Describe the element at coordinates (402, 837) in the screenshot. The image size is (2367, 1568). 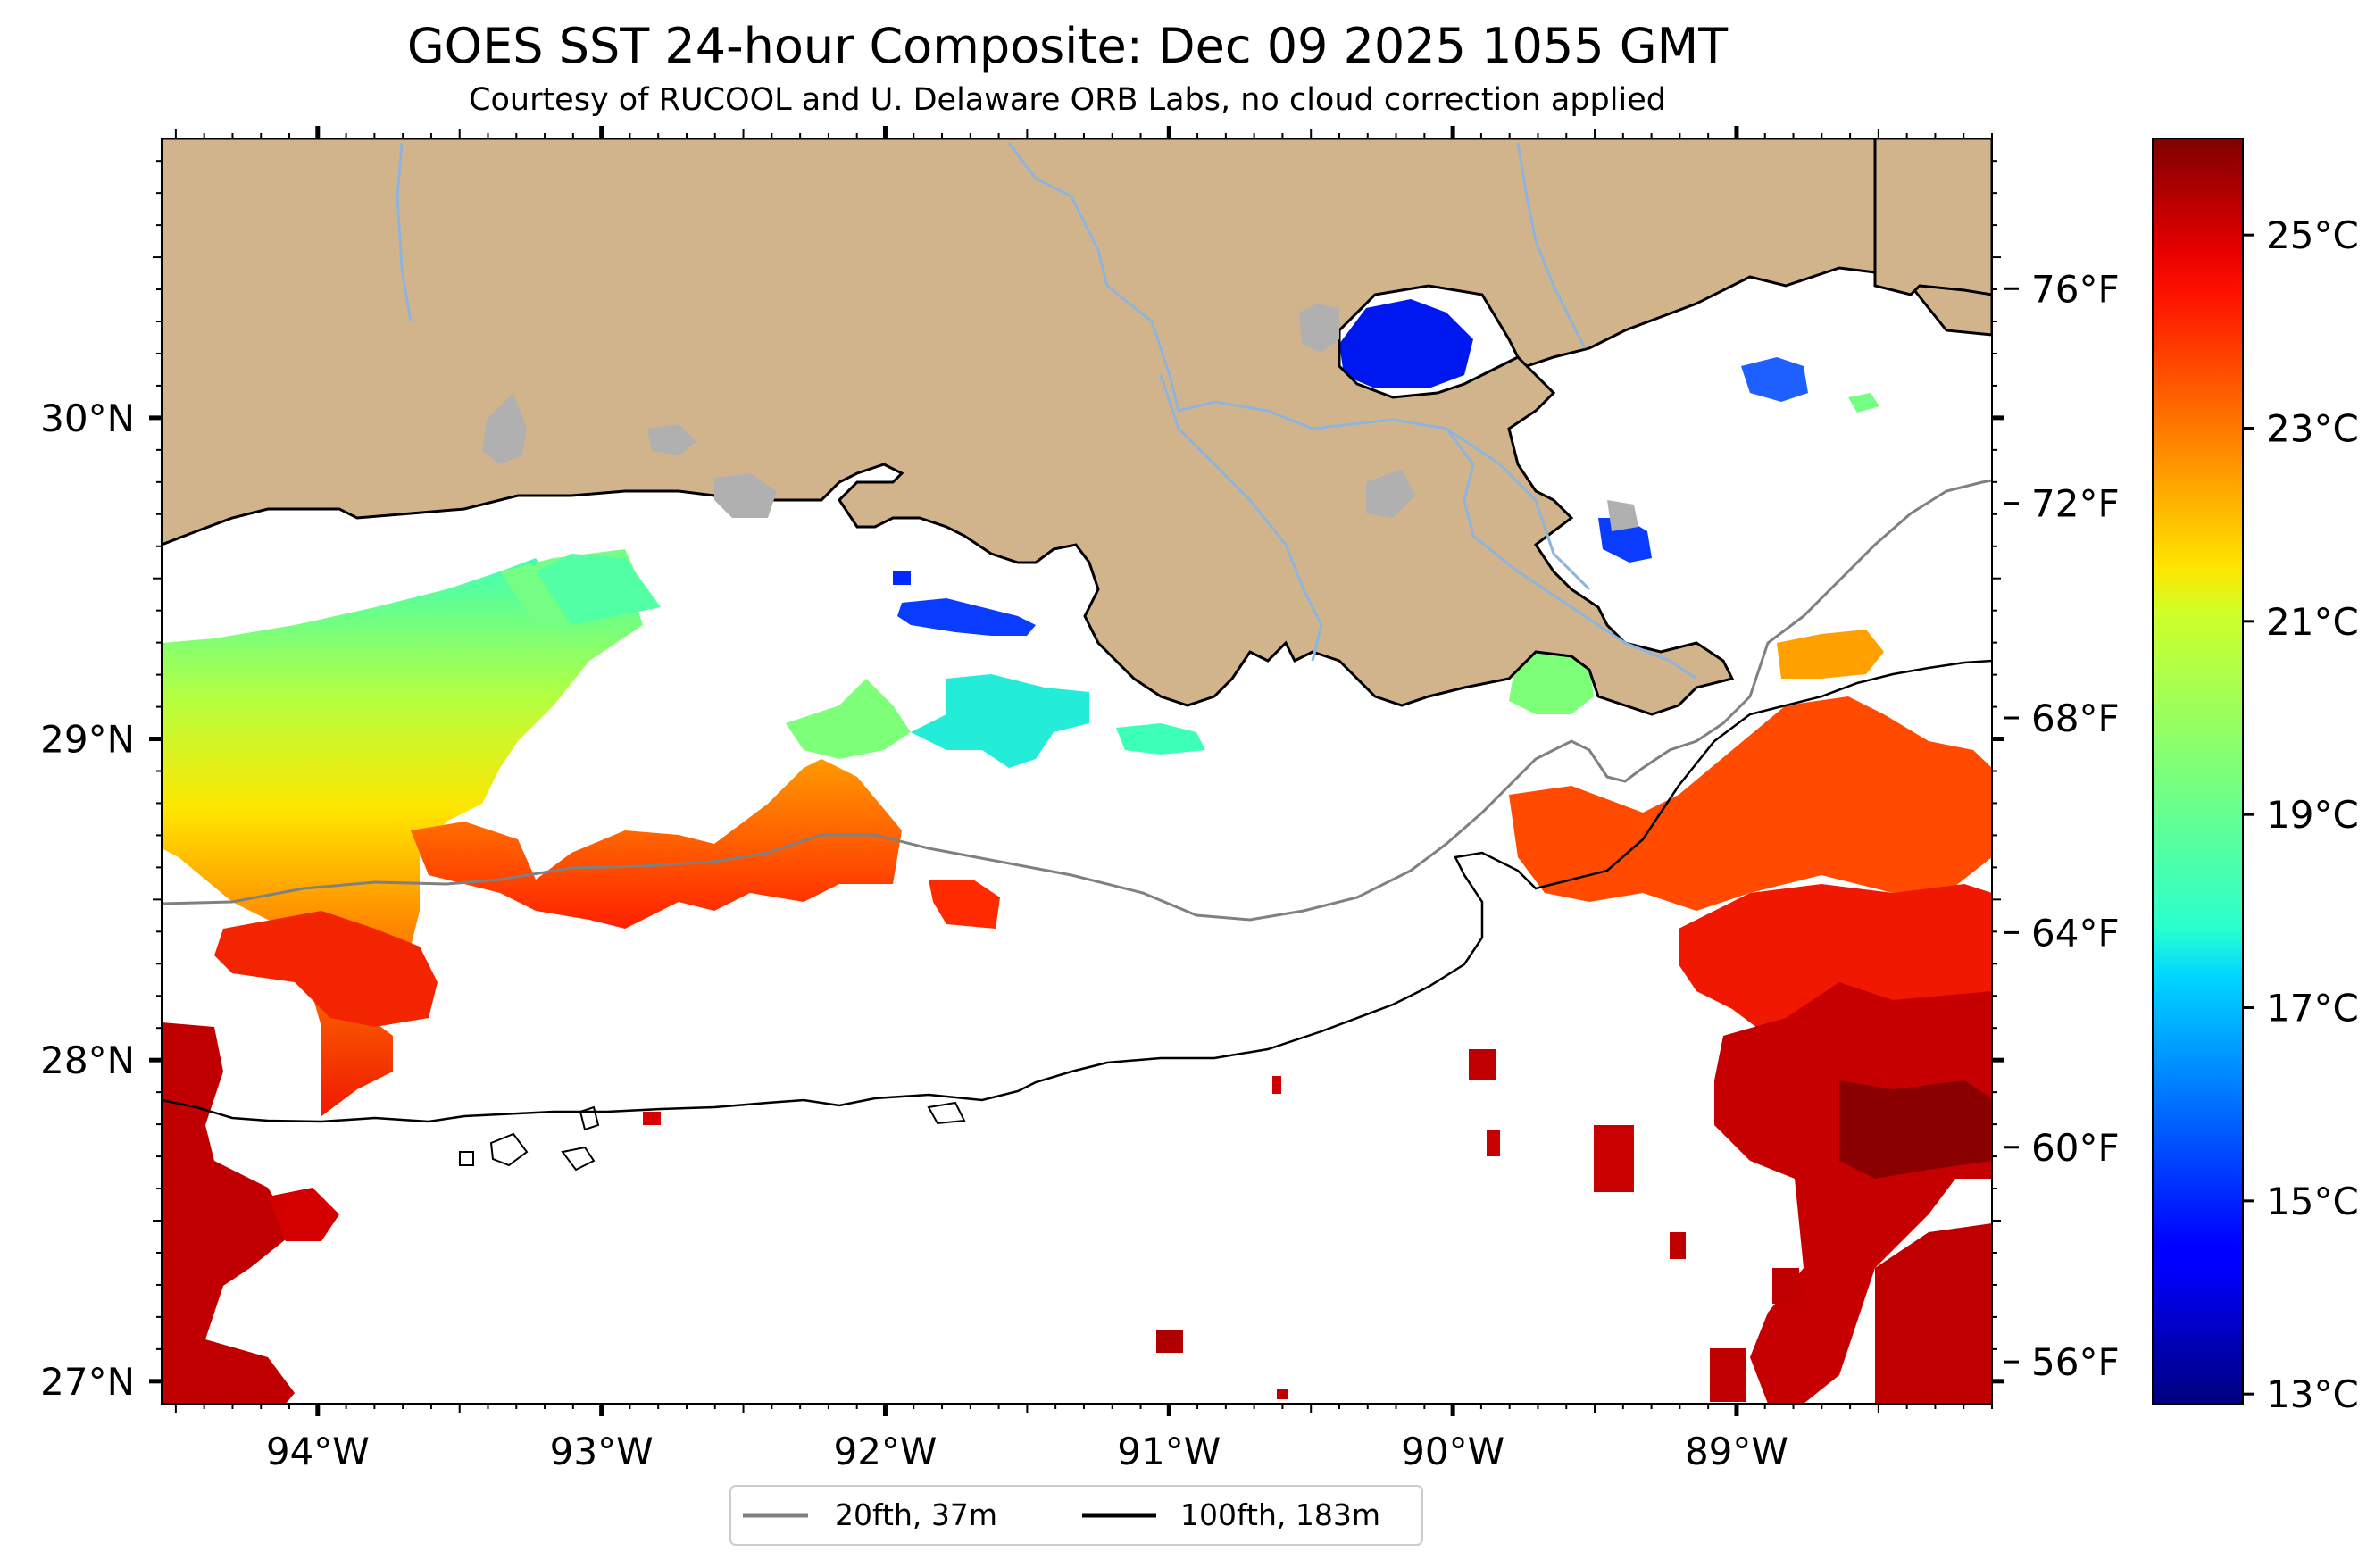
I see `sst-patch-west` at that location.